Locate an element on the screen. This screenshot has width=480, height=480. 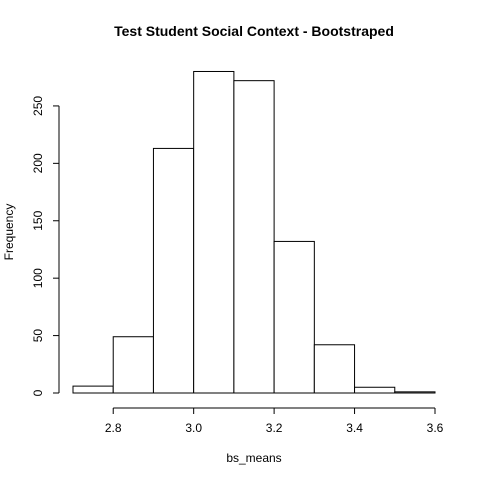
x-tick-label: 3.2 is located at coordinates (274, 428).